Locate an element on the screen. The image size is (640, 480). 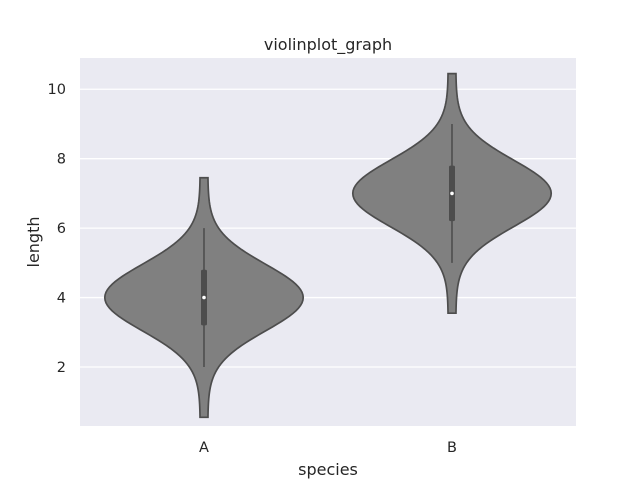
y-tick-label-2: 2 is located at coordinates (61, 368).